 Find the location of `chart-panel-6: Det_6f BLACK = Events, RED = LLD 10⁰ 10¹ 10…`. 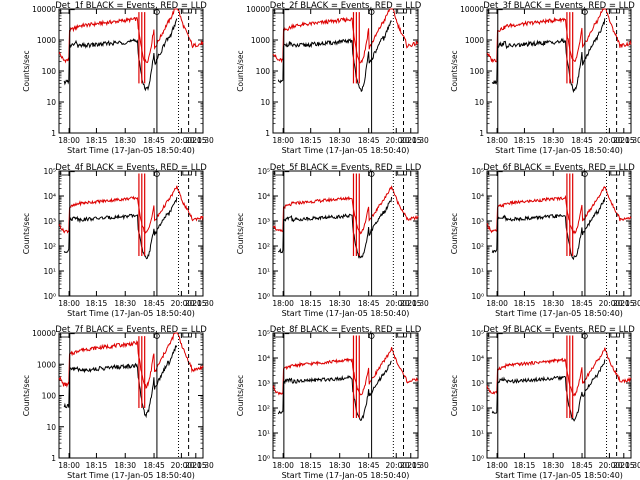

chart-panel-6: Det_6f BLACK = Events, RED = LLD 10⁰ 10¹ 10… is located at coordinates (545, 240).